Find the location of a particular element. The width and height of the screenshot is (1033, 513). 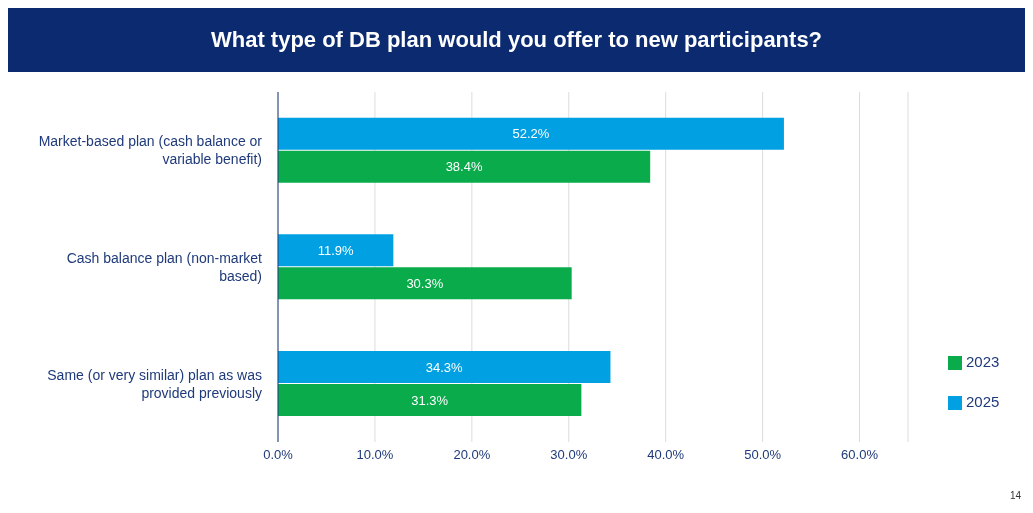

x-tick-label: 30.0% is located at coordinates (569, 455).